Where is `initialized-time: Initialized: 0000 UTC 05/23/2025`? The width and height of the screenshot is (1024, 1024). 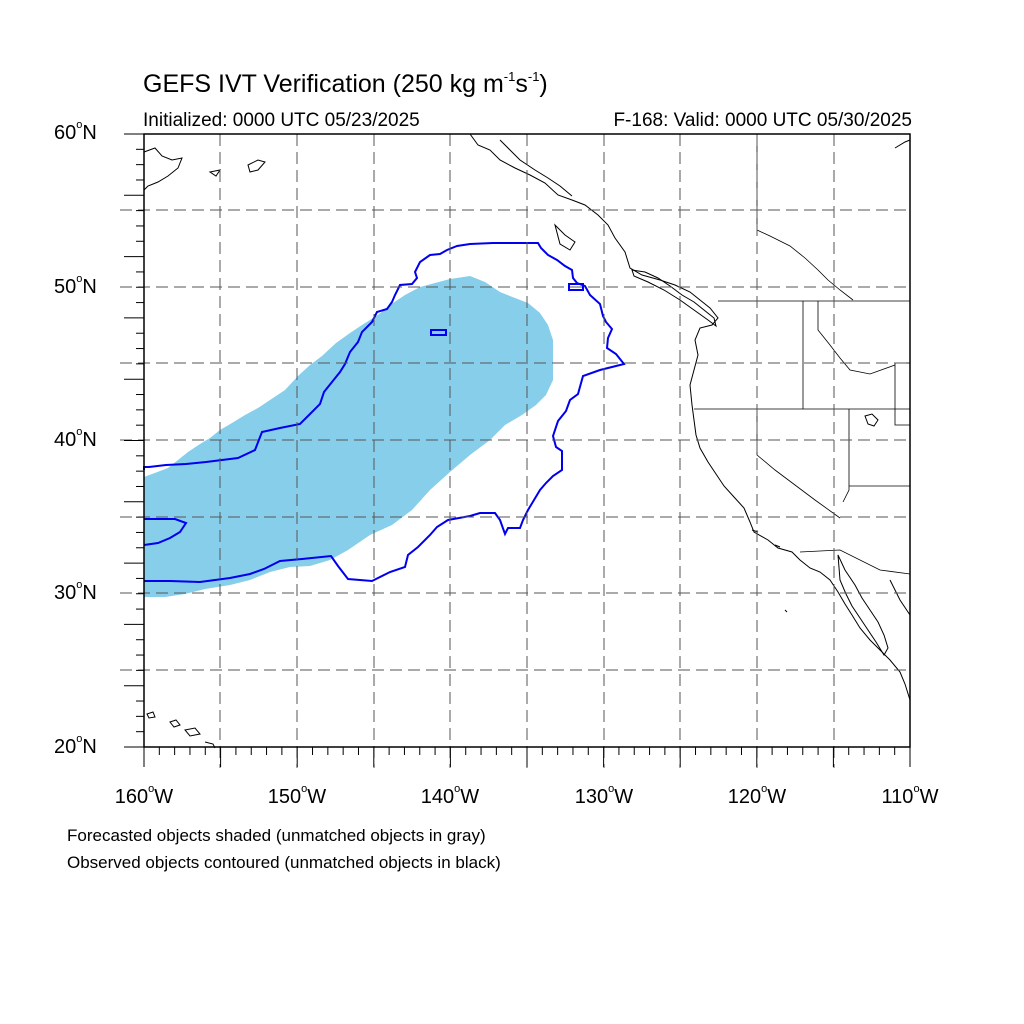
initialized-time: Initialized: 0000 UTC 05/23/2025 is located at coordinates (281, 120).